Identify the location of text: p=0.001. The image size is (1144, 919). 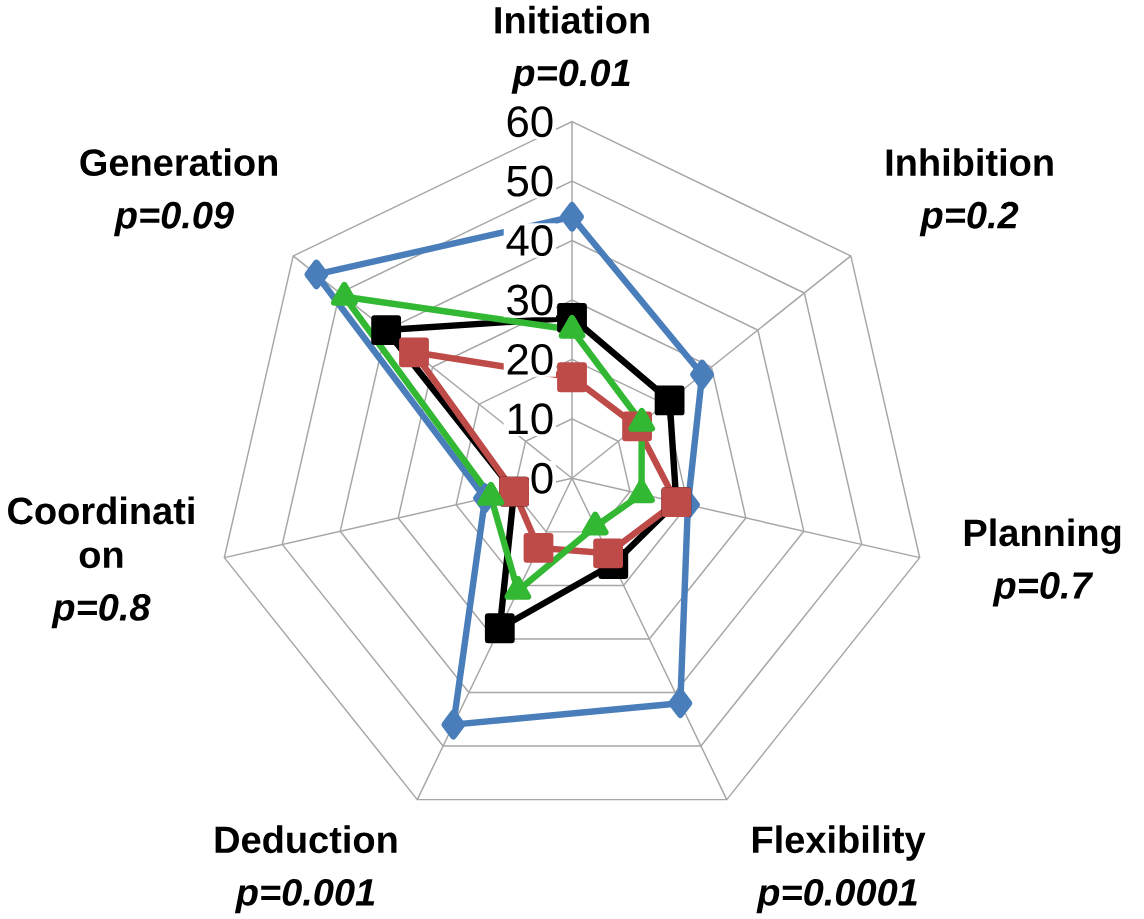
(304, 896).